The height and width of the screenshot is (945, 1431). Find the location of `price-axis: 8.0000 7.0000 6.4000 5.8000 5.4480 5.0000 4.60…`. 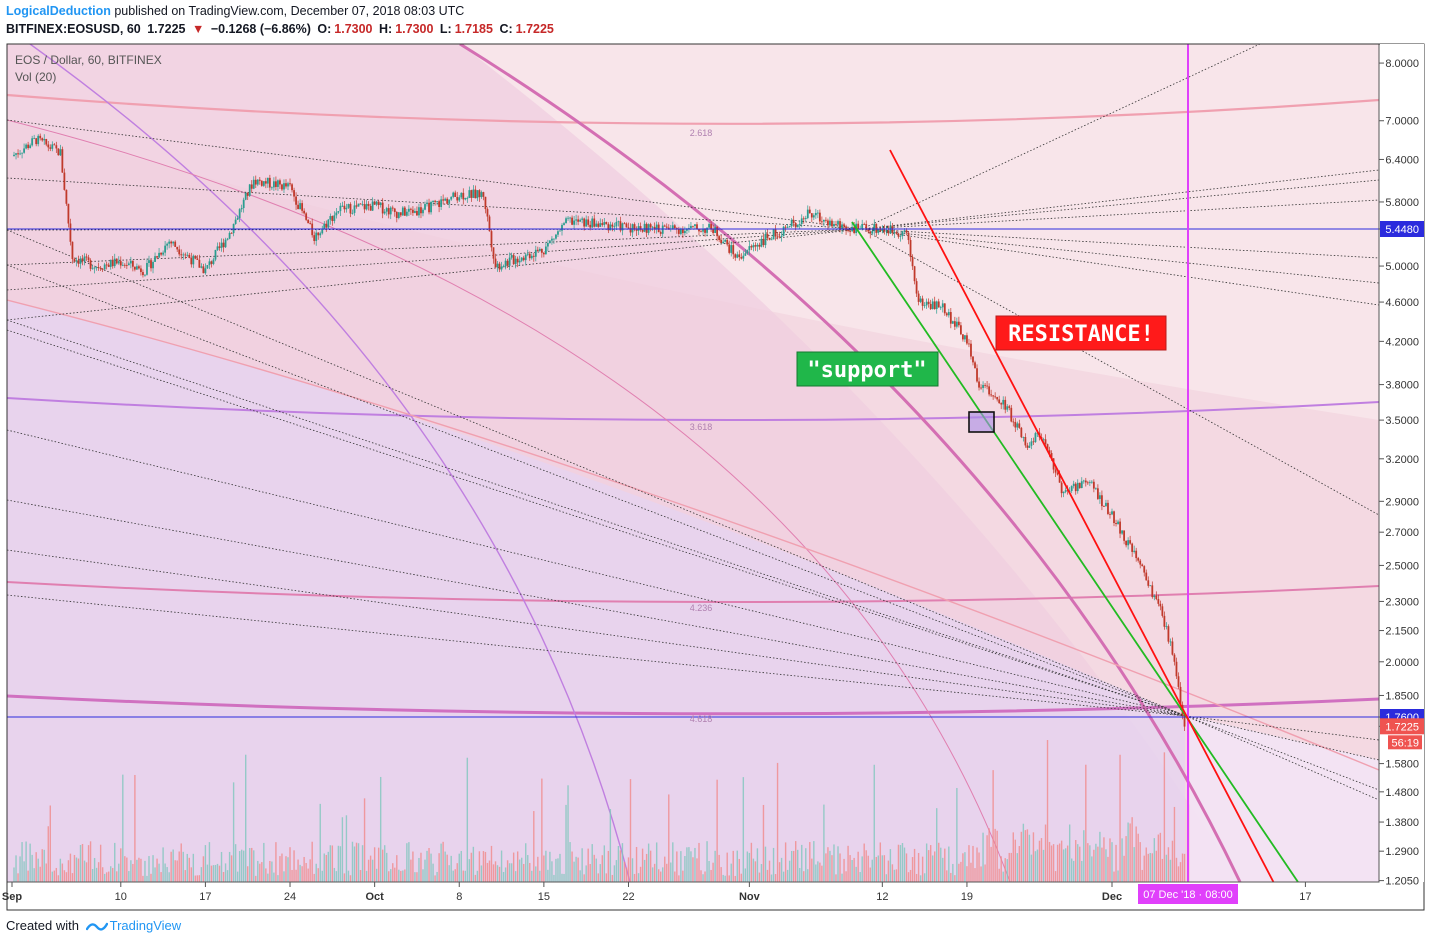

price-axis: 8.0000 7.0000 6.4000 5.8000 5.4480 5.0000 4.60… is located at coordinates (1401, 466).